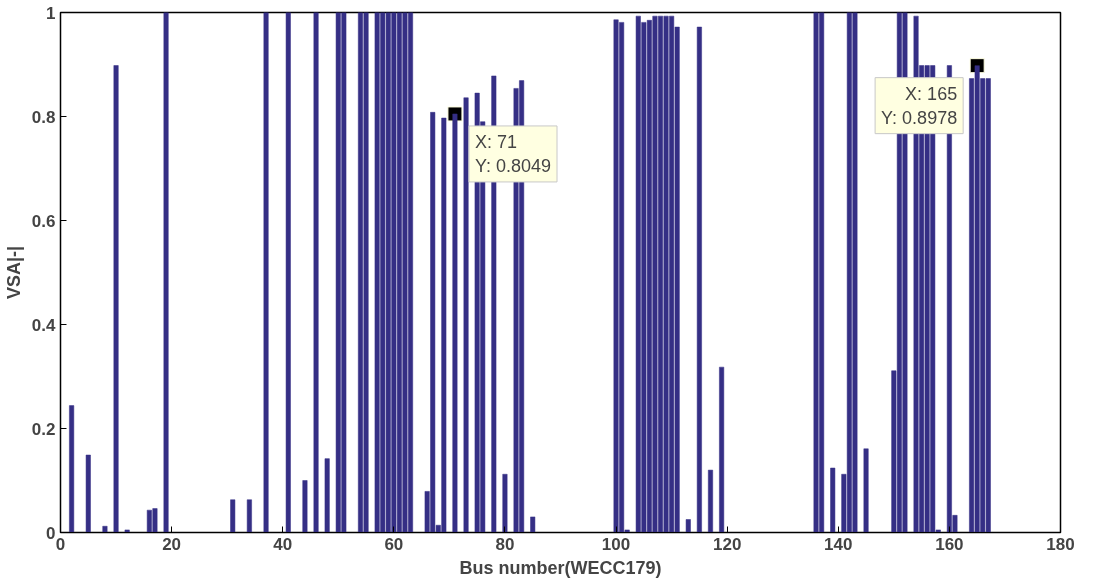  I want to click on x-tick-label: 40, so click(283, 544).